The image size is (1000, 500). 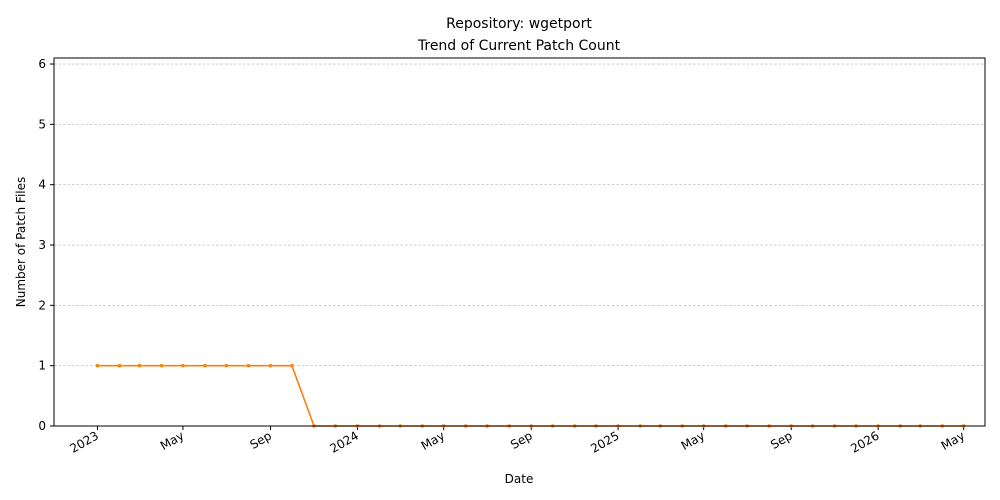 I want to click on y-tick-label: 1, so click(x=42, y=366).